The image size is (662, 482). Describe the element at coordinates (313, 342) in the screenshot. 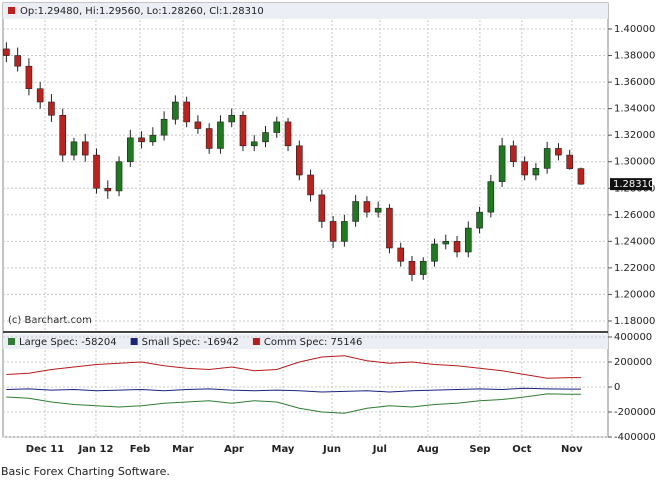

I see `legend-label: Comm Spec: 75146` at that location.